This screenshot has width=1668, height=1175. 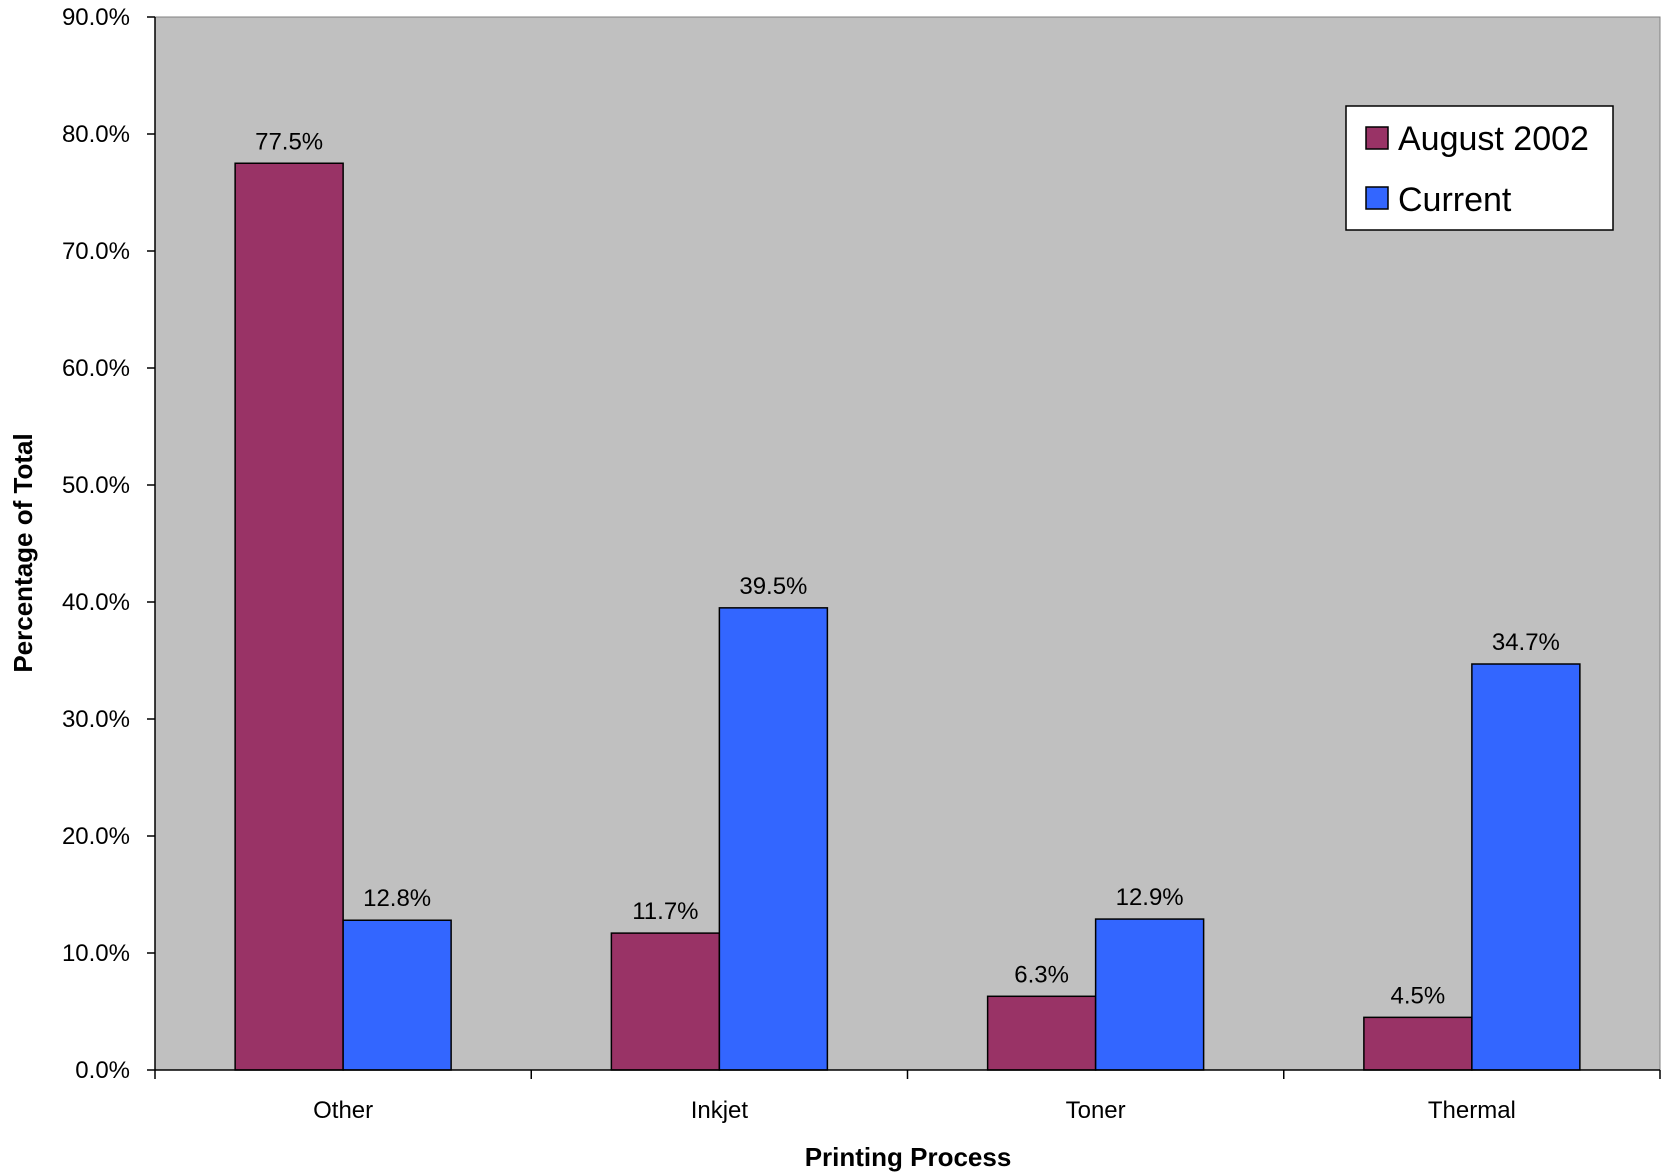 What do you see at coordinates (96, 953) in the screenshot?
I see `y-tick-label: 10.0%` at bounding box center [96, 953].